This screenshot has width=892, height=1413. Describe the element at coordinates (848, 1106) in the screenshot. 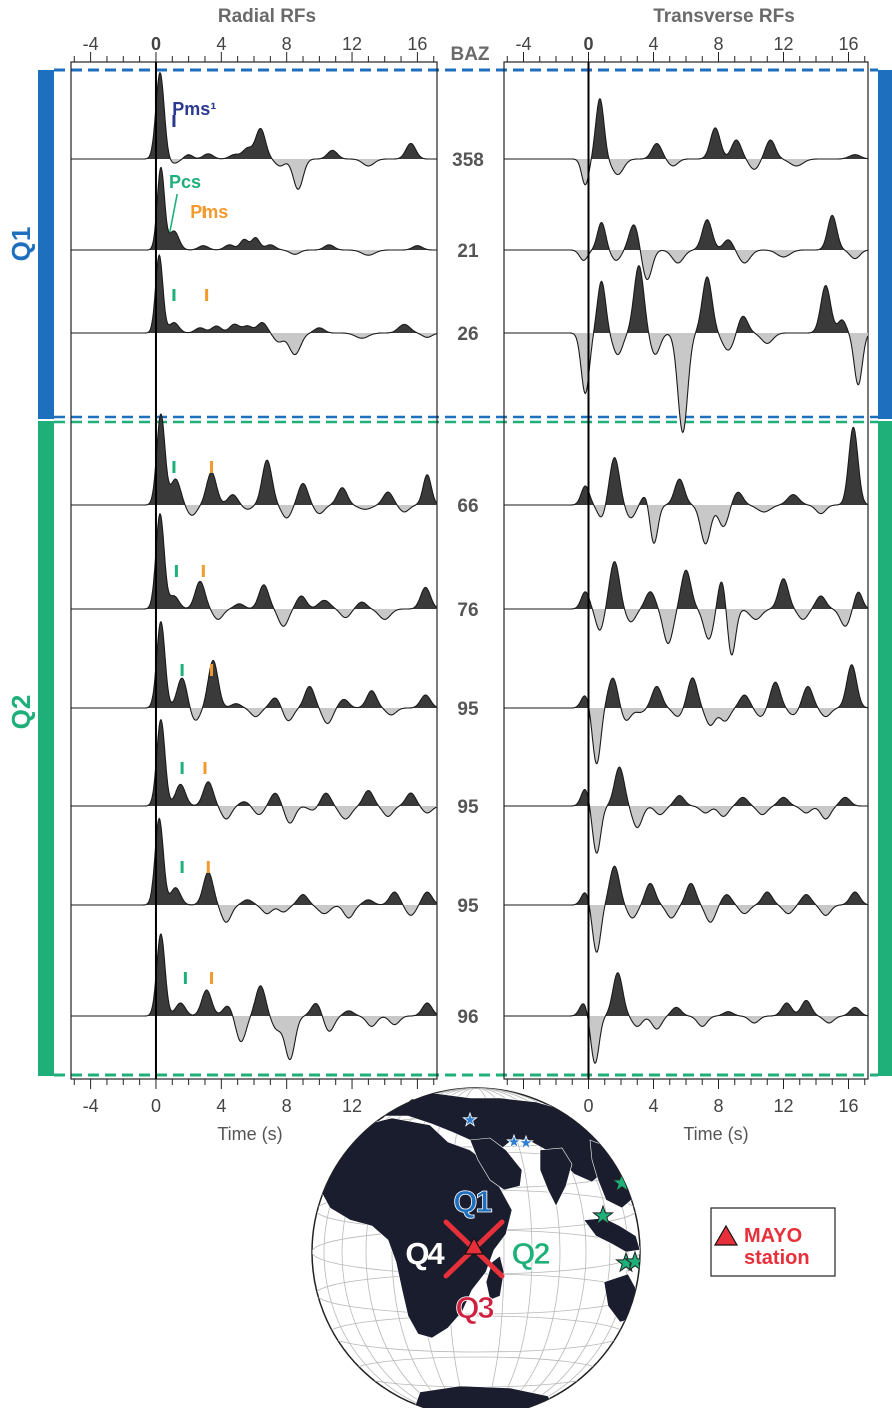

I see `bottom-tick-label: 16` at that location.